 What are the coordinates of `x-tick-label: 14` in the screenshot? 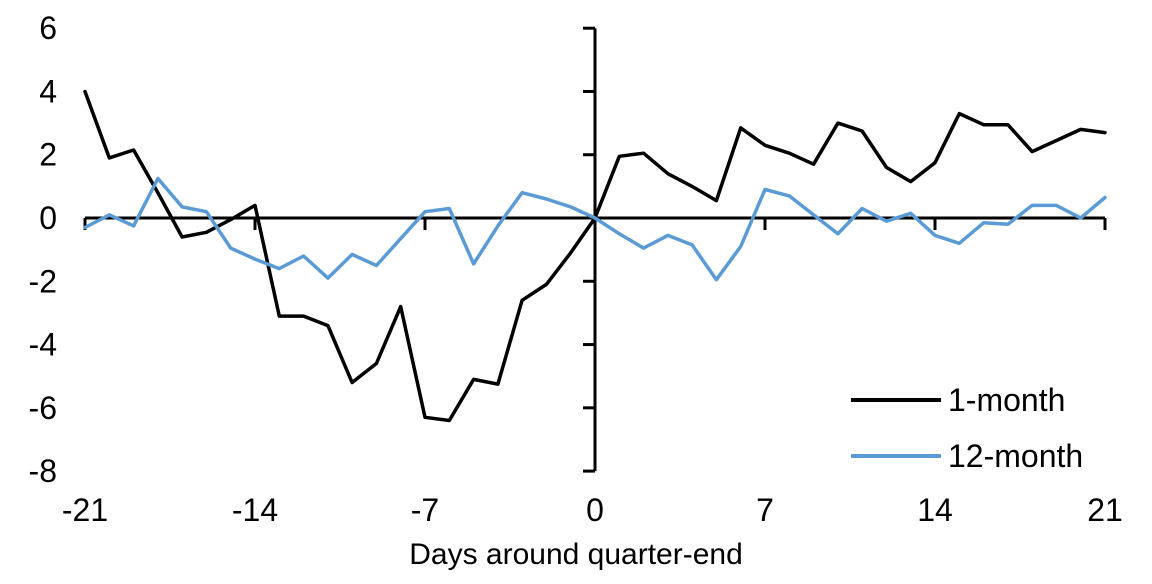 It's located at (935, 510).